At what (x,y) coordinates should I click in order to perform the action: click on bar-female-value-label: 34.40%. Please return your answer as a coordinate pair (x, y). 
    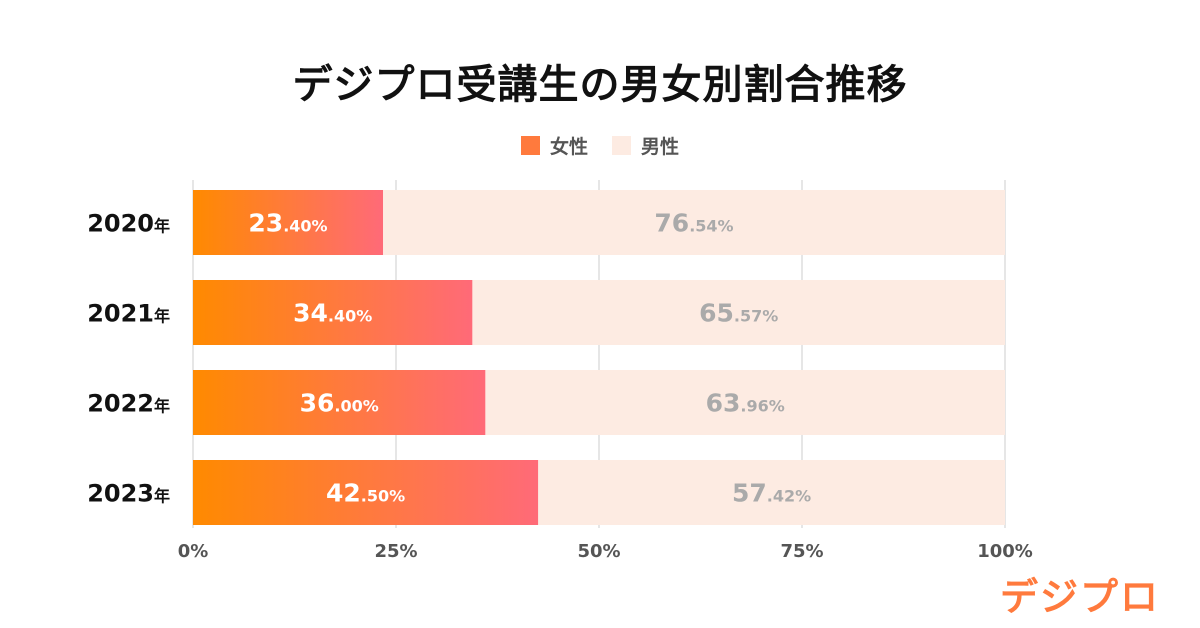
    Looking at the image, I should click on (332, 313).